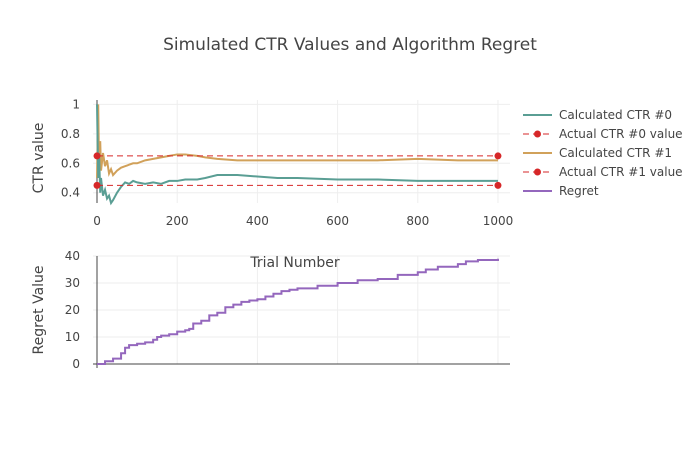 This screenshot has width=700, height=450. Describe the element at coordinates (579, 191) in the screenshot. I see `legend-label: Regret` at that location.